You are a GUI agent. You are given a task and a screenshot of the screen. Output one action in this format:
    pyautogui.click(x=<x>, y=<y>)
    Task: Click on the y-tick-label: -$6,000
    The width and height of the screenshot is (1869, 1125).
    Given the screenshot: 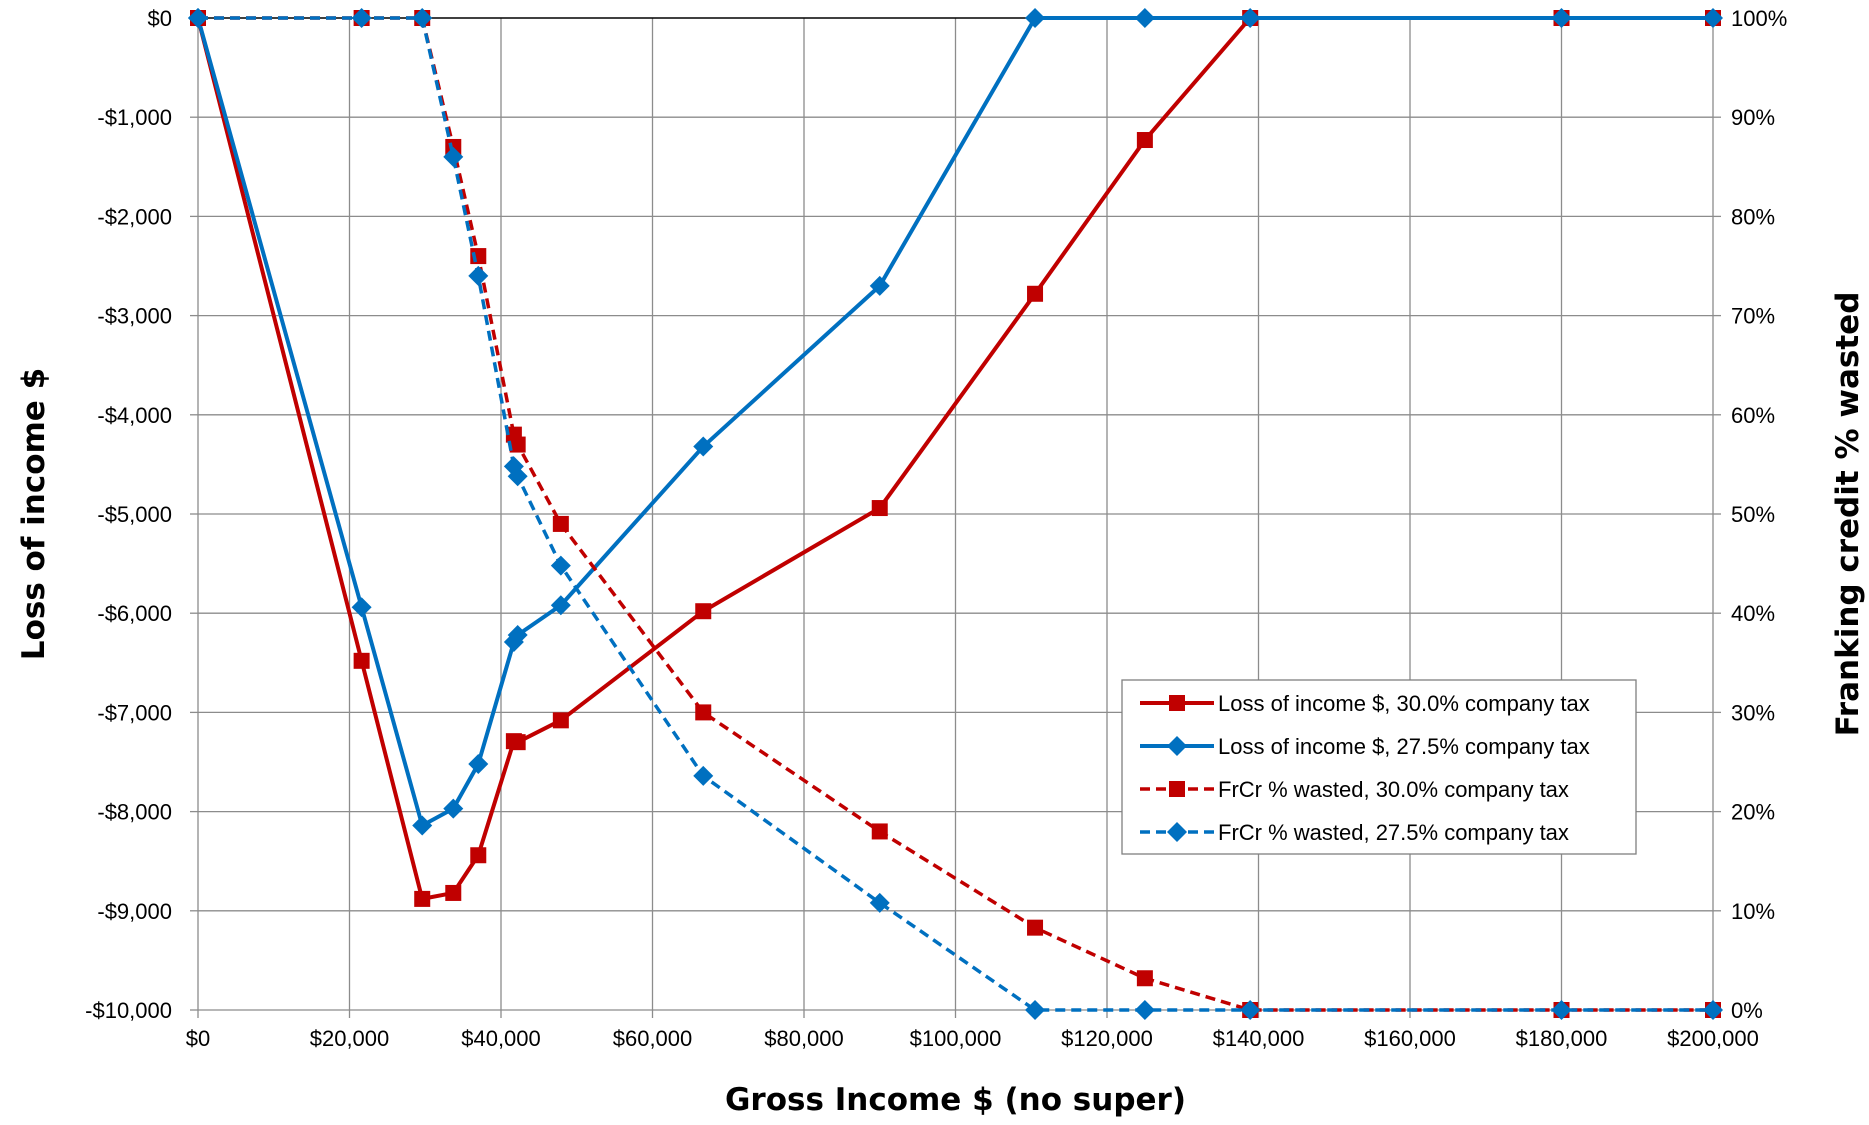 What is the action you would take?
    pyautogui.click(x=134, y=613)
    